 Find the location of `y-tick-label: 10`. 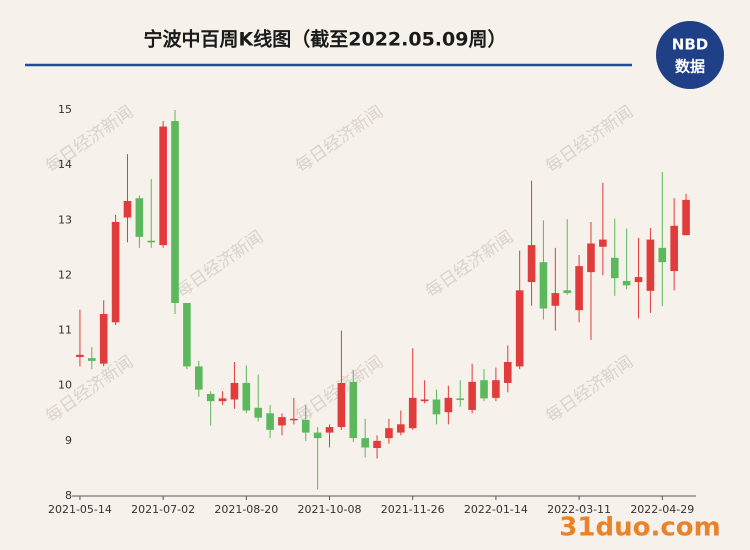

y-tick-label: 10 is located at coordinates (65, 385).